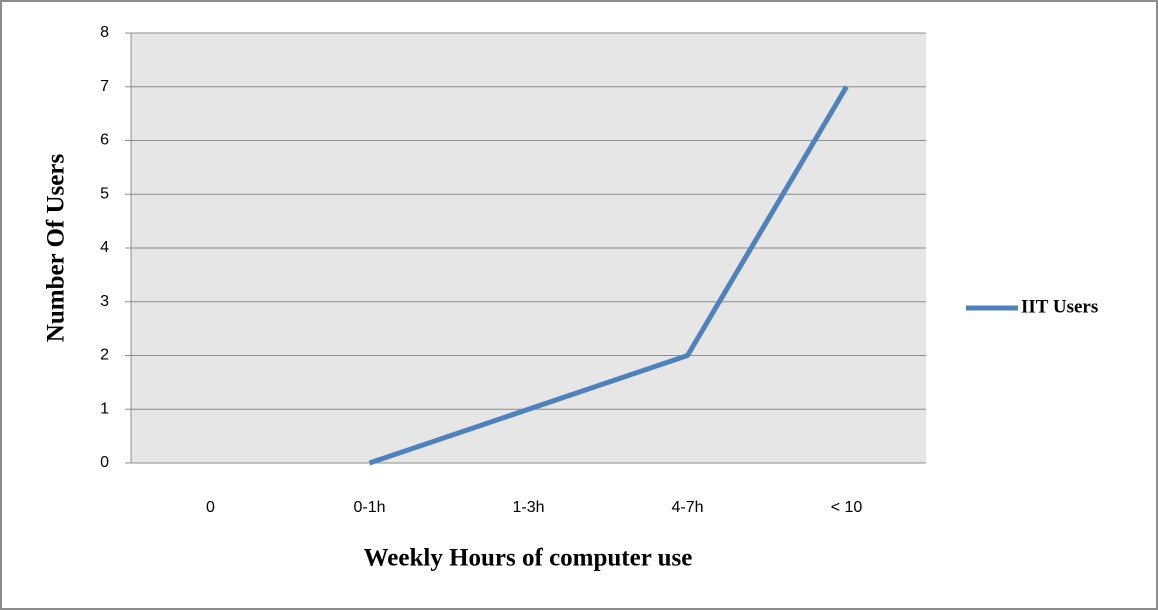  Describe the element at coordinates (104, 355) in the screenshot. I see `y-tick-label: 2` at that location.